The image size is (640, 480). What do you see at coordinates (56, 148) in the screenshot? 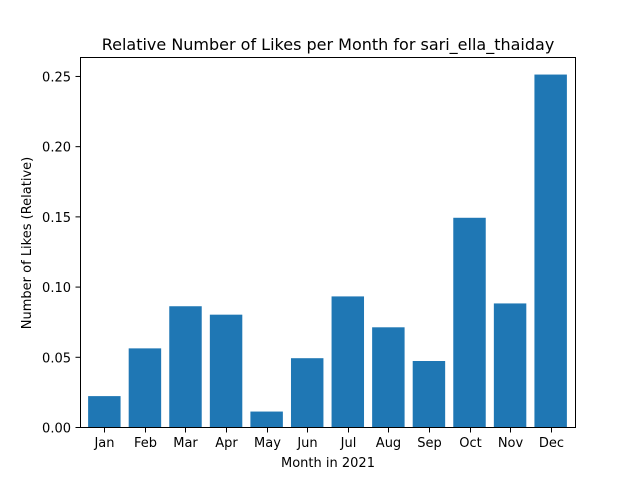
I see `y-tick-label: 0.20` at bounding box center [56, 148].